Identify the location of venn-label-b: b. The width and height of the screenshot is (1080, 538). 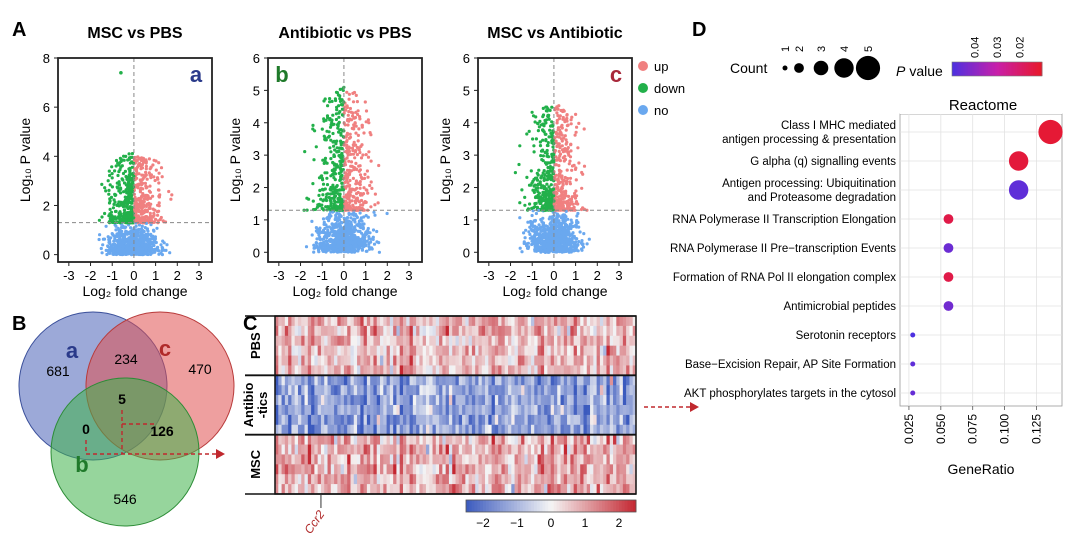
(81, 464).